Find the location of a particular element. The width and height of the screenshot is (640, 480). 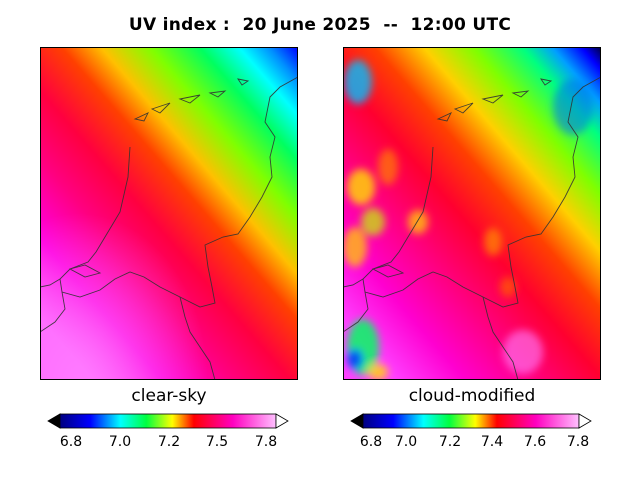

clear-sky-label: clear-sky is located at coordinates (169, 396).